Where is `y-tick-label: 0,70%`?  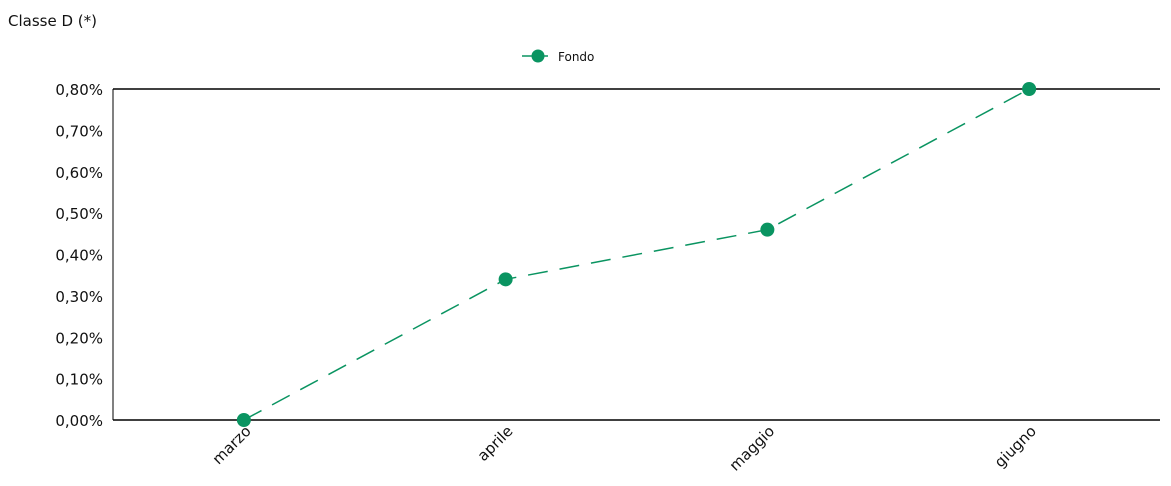
y-tick-label: 0,70% is located at coordinates (79, 131).